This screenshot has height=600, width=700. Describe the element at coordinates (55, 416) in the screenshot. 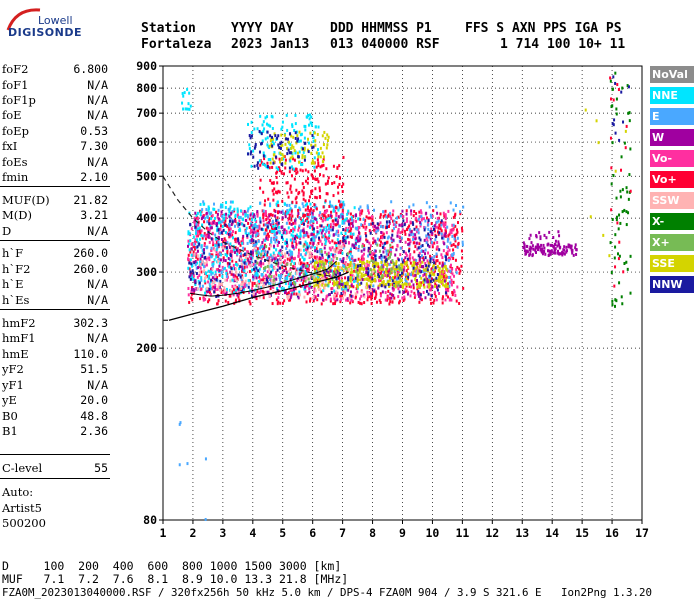

I see `param-row: B0 48.8` at that location.